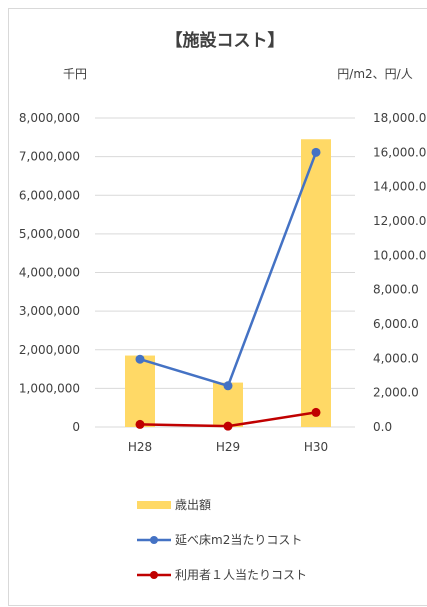 The height and width of the screenshot is (607, 427). What do you see at coordinates (49, 118) in the screenshot?
I see `left-tick-label: 8,000,000` at bounding box center [49, 118].